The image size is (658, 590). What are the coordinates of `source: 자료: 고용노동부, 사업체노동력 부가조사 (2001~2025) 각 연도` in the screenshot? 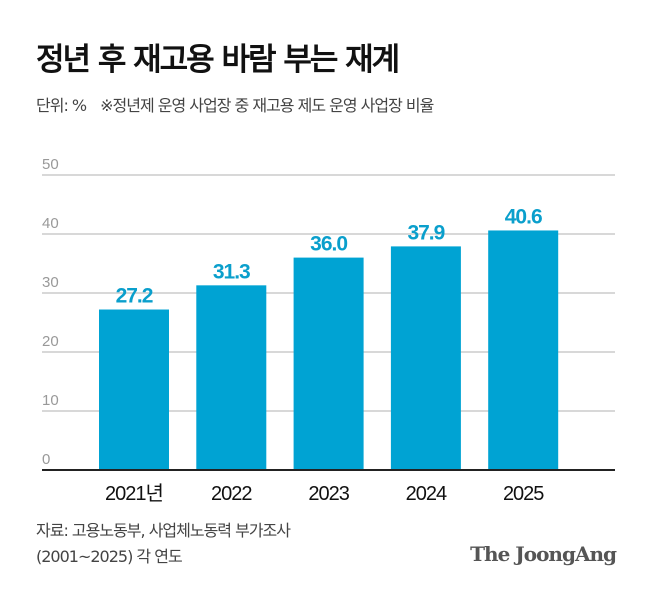 It's located at (163, 544).